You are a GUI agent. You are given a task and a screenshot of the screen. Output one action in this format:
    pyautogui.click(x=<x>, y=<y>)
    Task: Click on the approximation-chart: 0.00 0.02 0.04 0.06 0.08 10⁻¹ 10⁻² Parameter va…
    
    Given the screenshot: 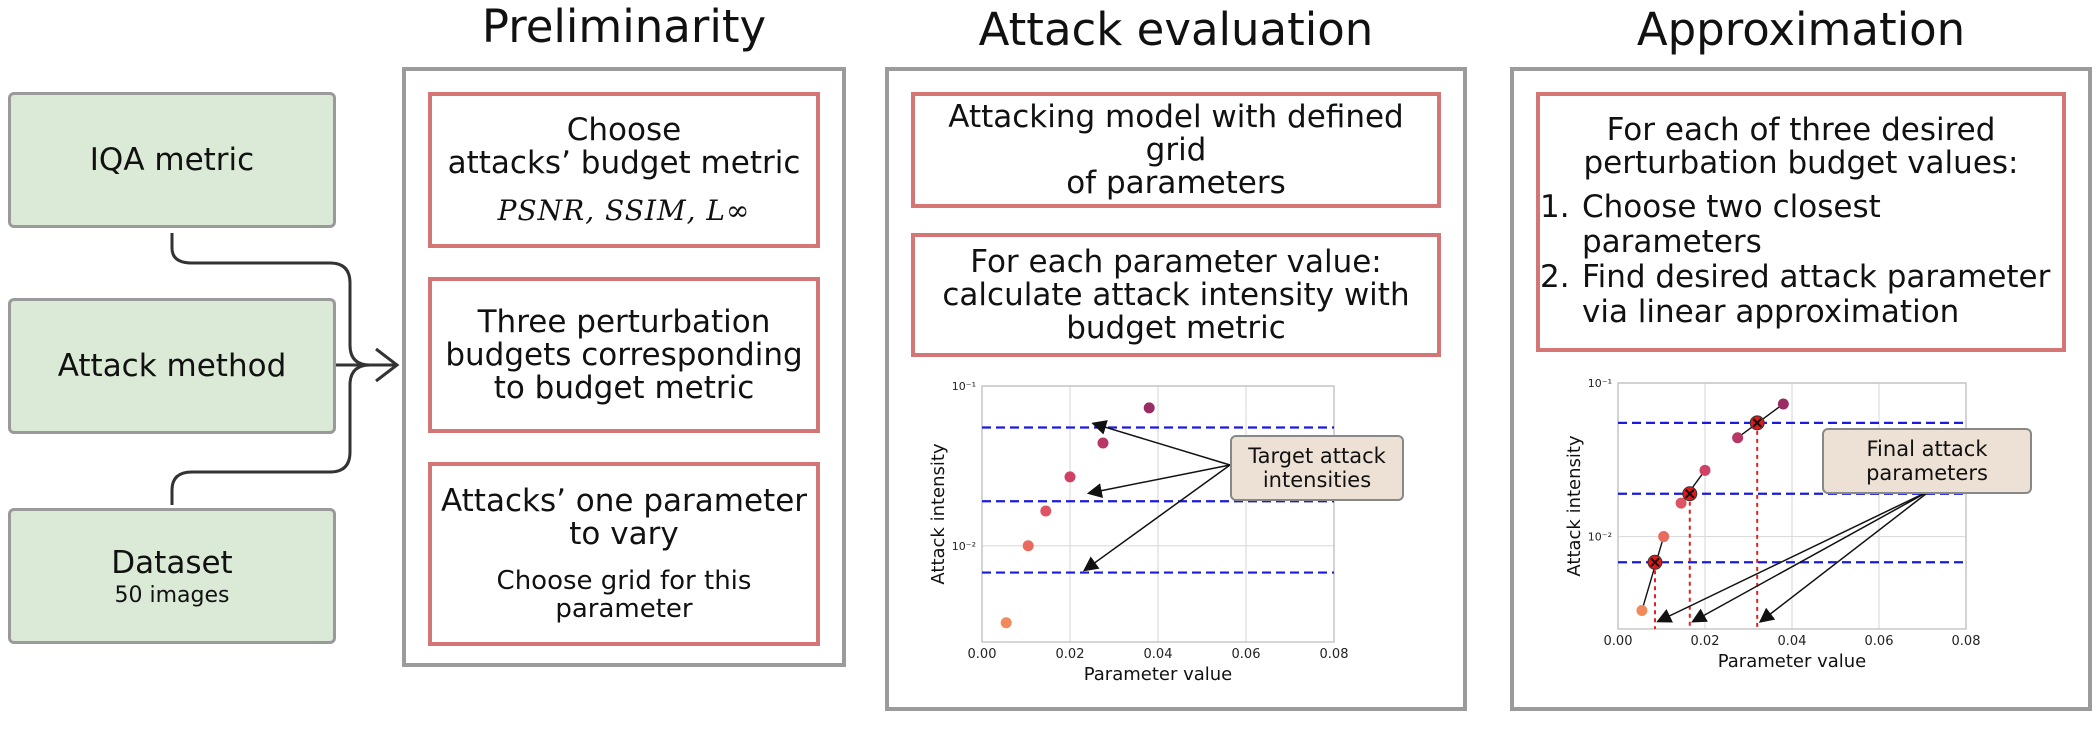 What is the action you would take?
    pyautogui.click(x=1772, y=524)
    